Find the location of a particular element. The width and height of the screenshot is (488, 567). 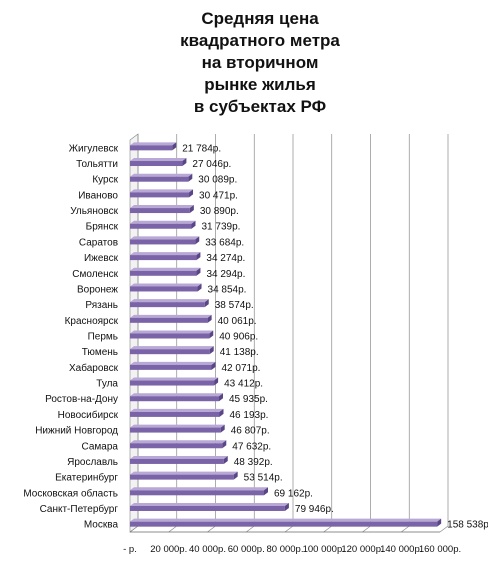

category-label: Ростов-на-Дону is located at coordinates (81, 399).